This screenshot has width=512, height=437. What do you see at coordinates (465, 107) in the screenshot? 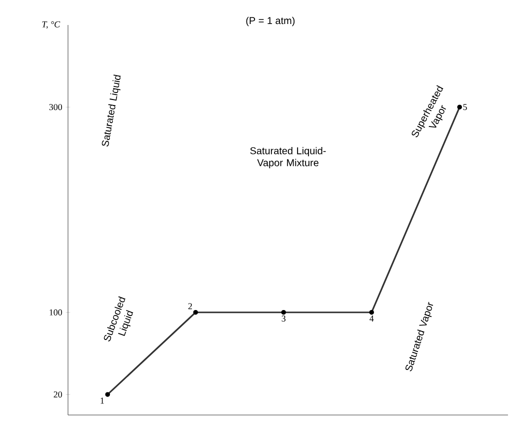
I see `annotation: 5` at bounding box center [465, 107].